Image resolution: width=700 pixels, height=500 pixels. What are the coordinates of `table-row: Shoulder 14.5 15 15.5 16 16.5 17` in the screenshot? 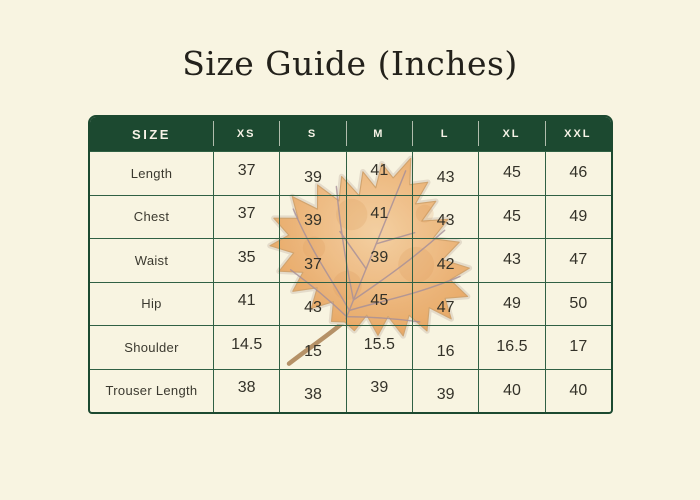 It's located at (350, 347).